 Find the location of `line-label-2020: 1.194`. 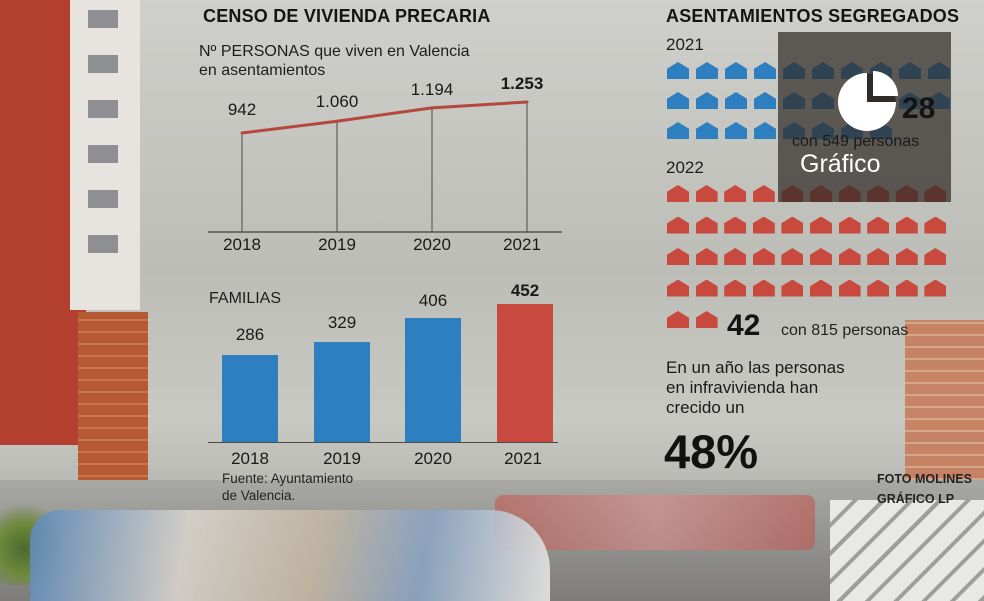

line-label-2020: 1.194 is located at coordinates (432, 89).